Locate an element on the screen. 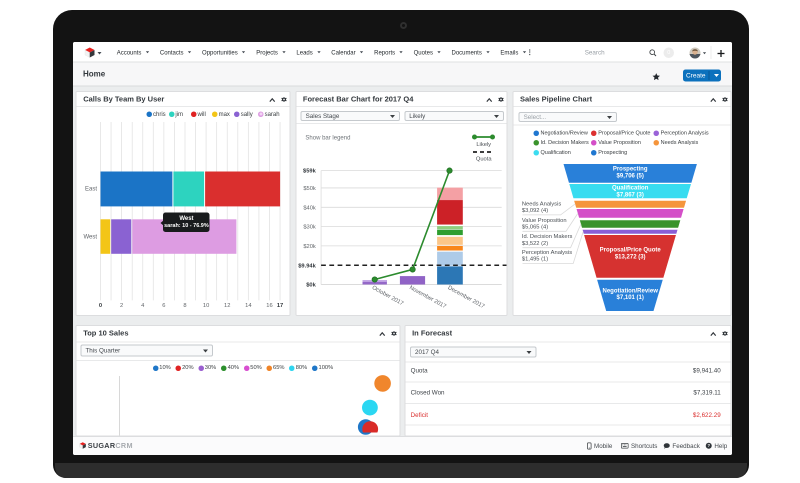 The image size is (800, 483). svg-text: November 2017 is located at coordinates (427, 297).